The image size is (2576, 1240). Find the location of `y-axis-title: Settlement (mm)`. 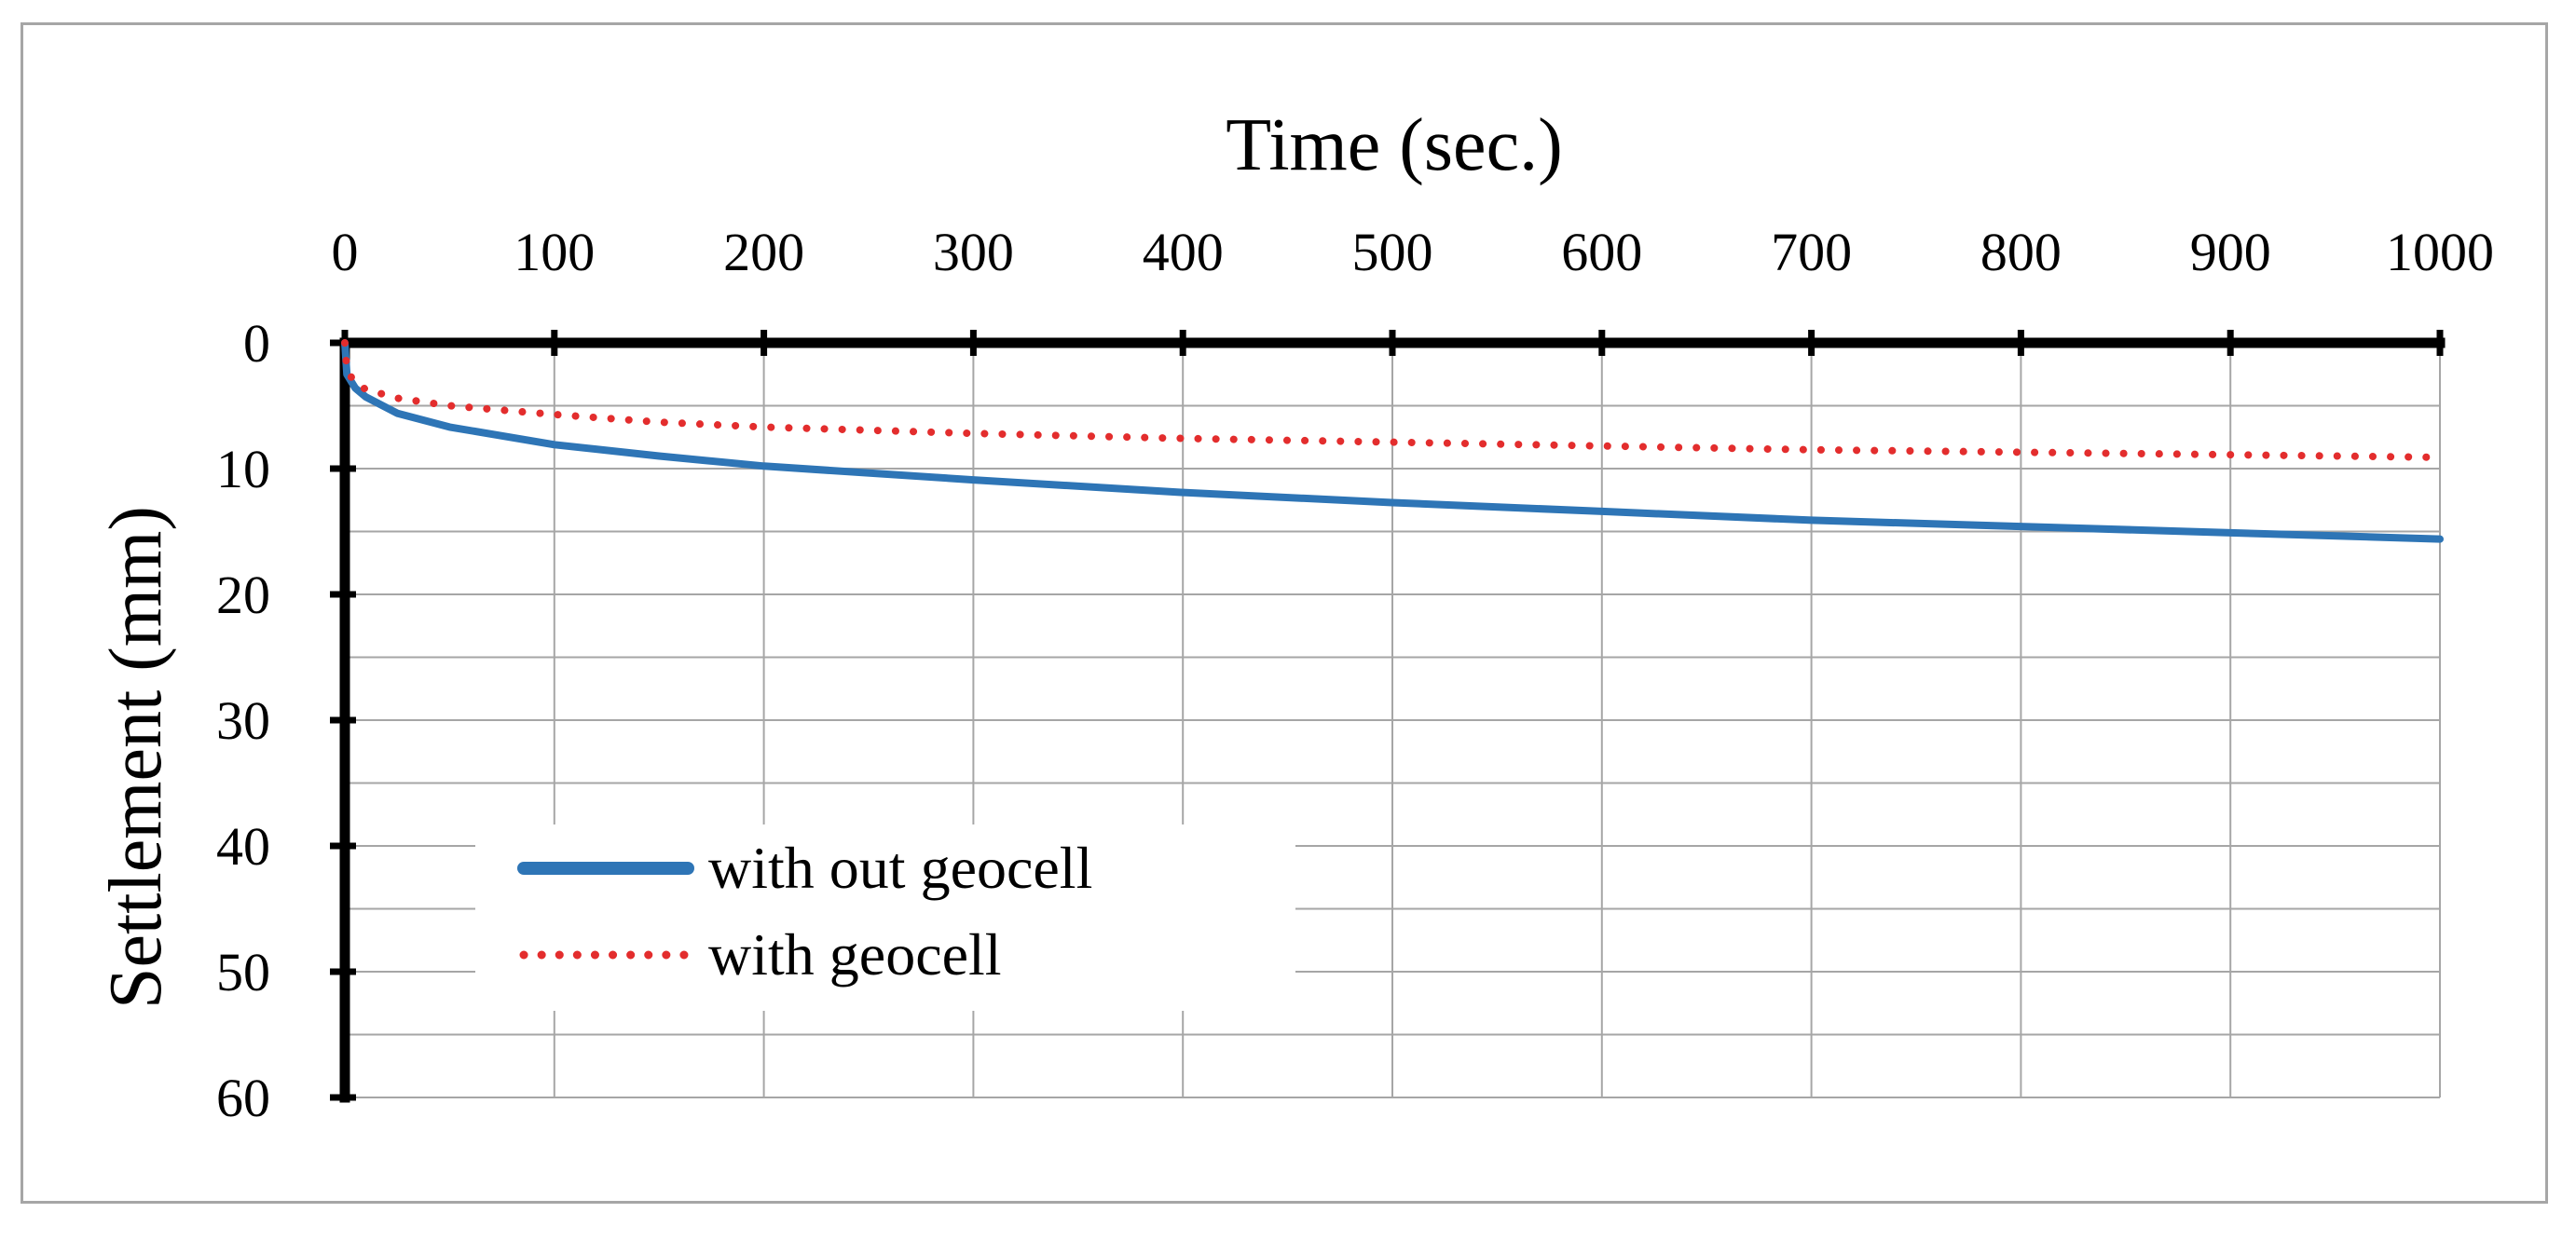

y-axis-title: Settlement (mm) is located at coordinates (136, 757).